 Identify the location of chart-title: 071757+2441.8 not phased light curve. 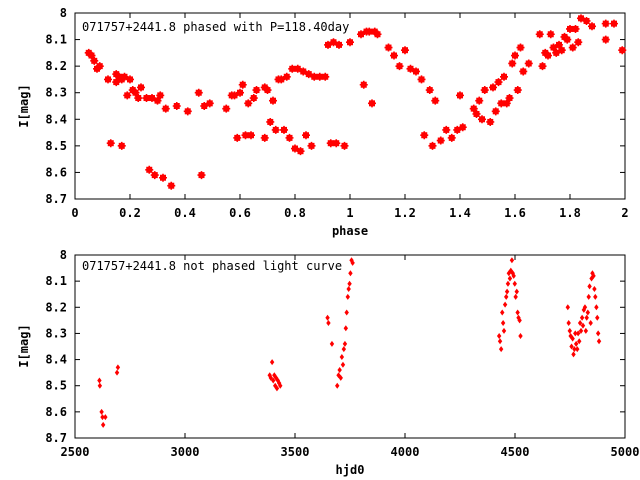
(212, 266).